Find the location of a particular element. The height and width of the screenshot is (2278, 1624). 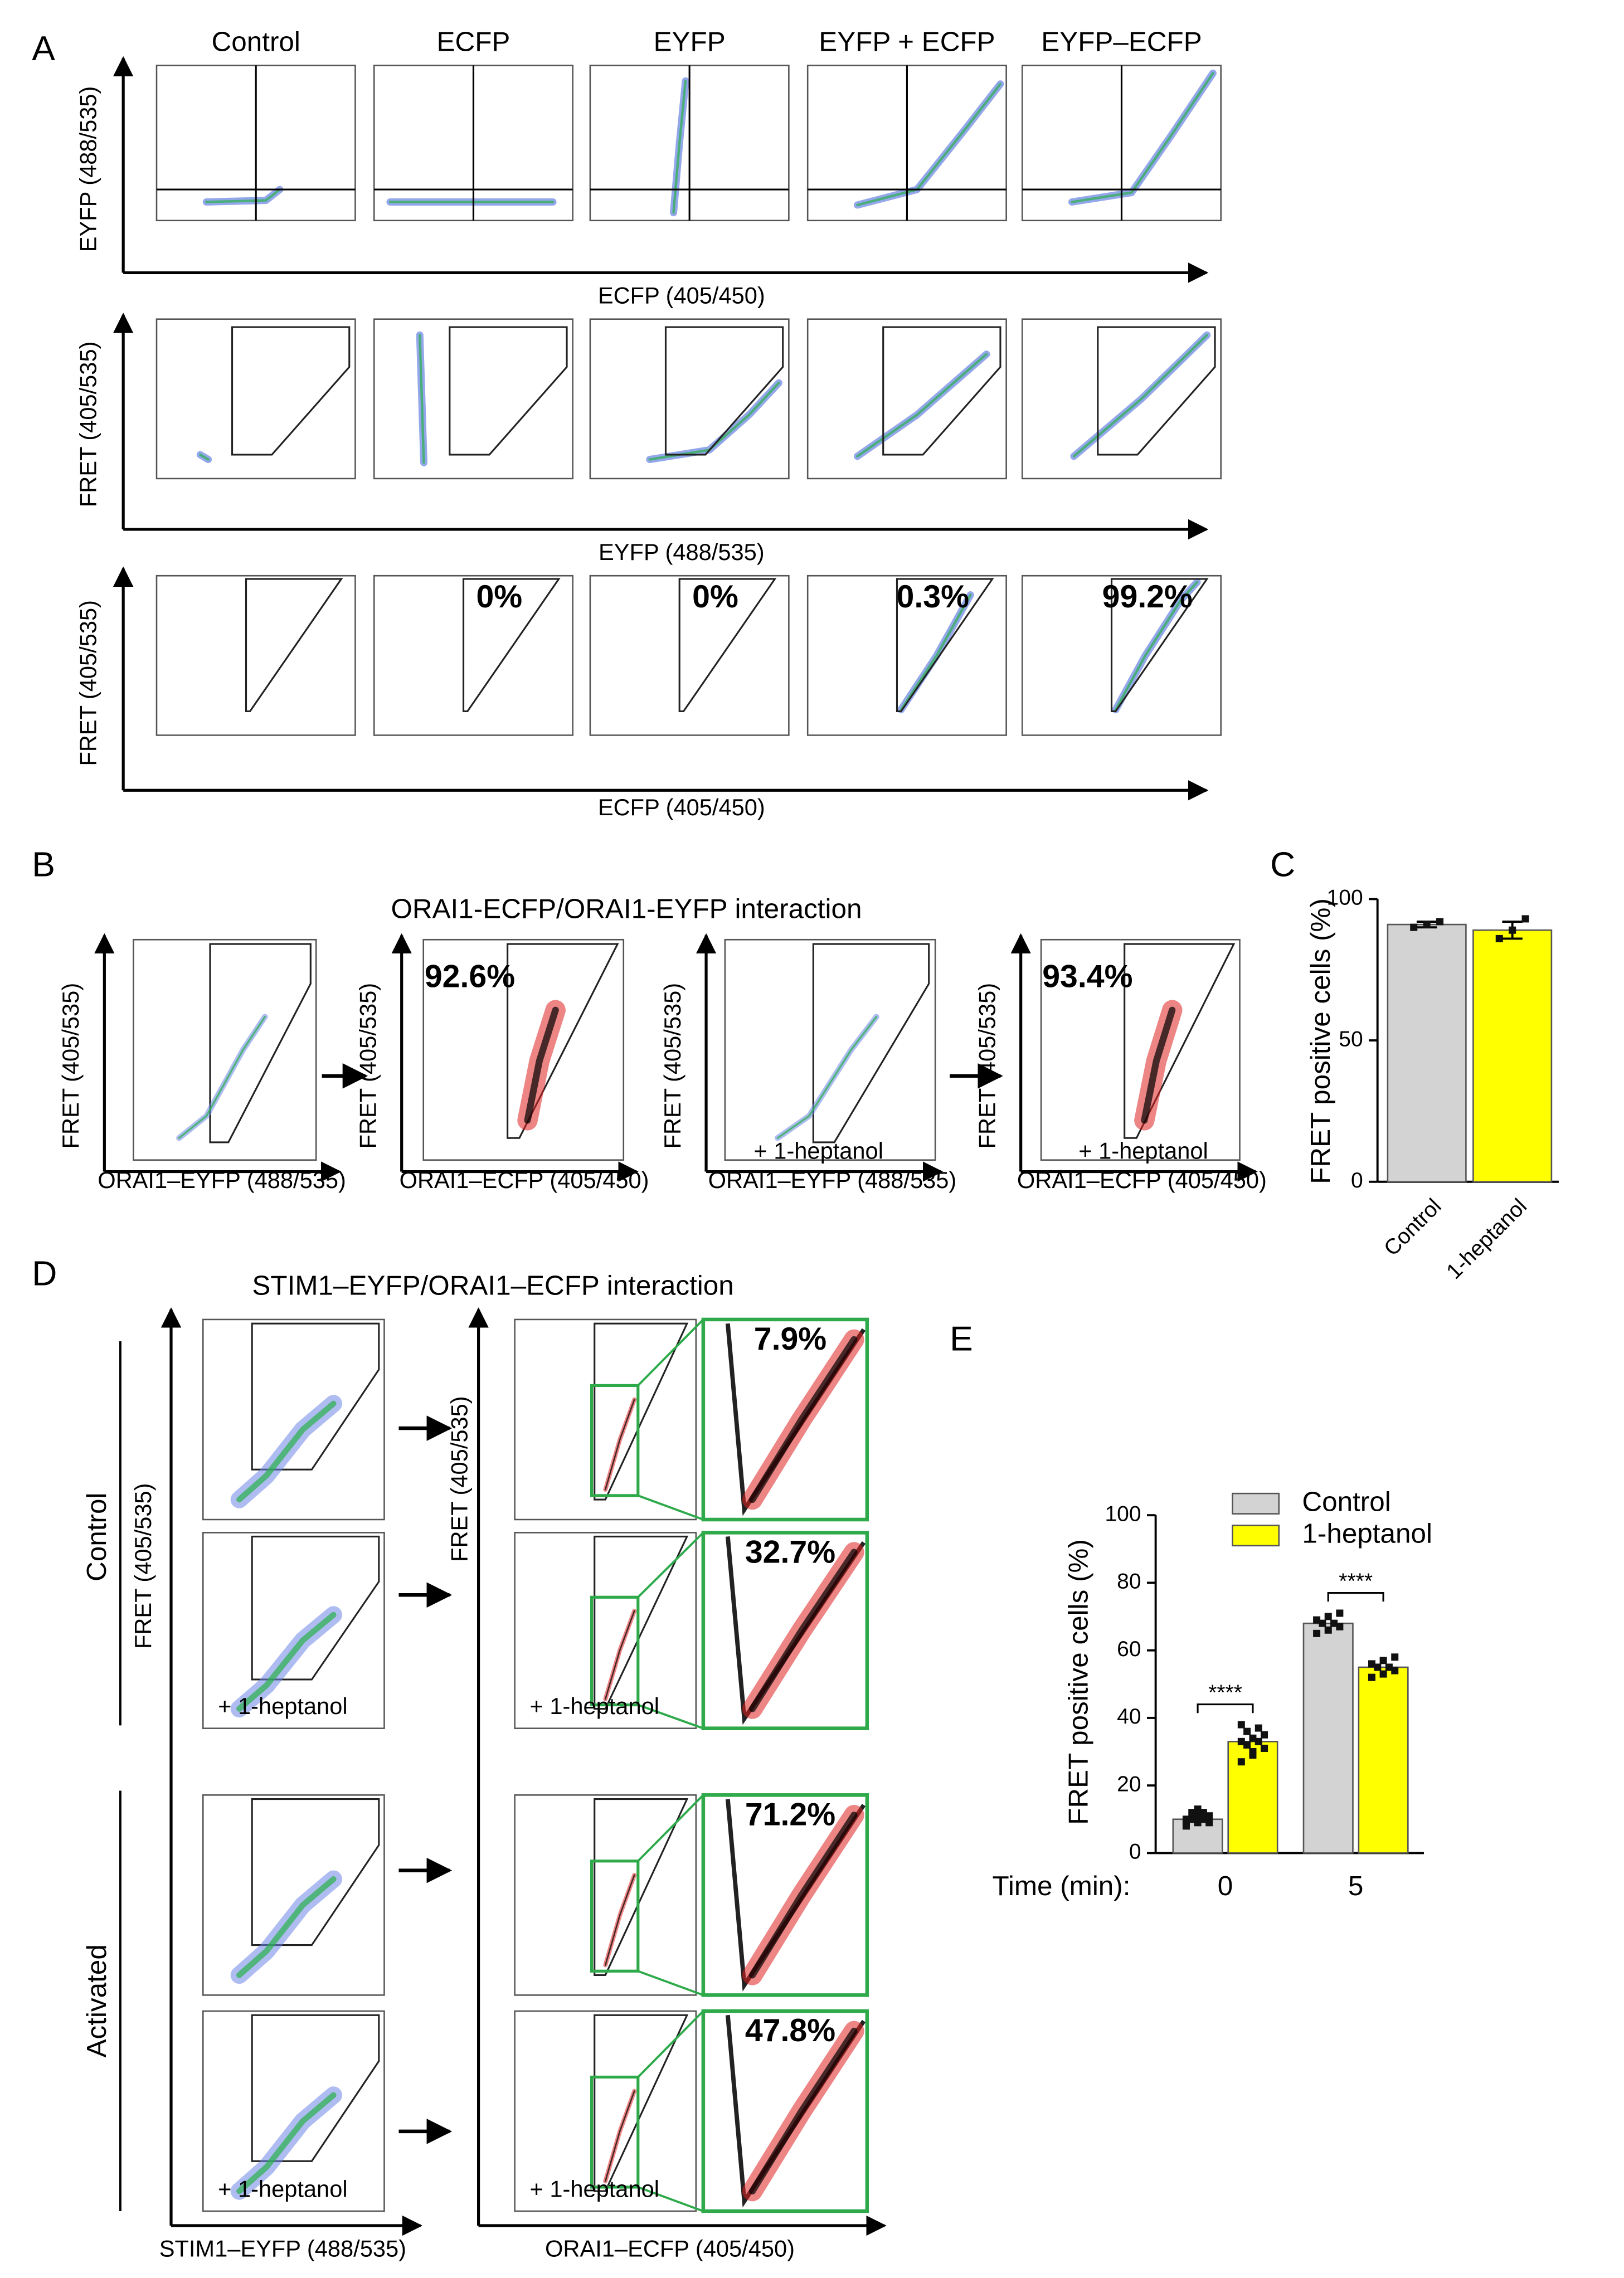

column-title: EYFP + ECFP is located at coordinates (907, 42).